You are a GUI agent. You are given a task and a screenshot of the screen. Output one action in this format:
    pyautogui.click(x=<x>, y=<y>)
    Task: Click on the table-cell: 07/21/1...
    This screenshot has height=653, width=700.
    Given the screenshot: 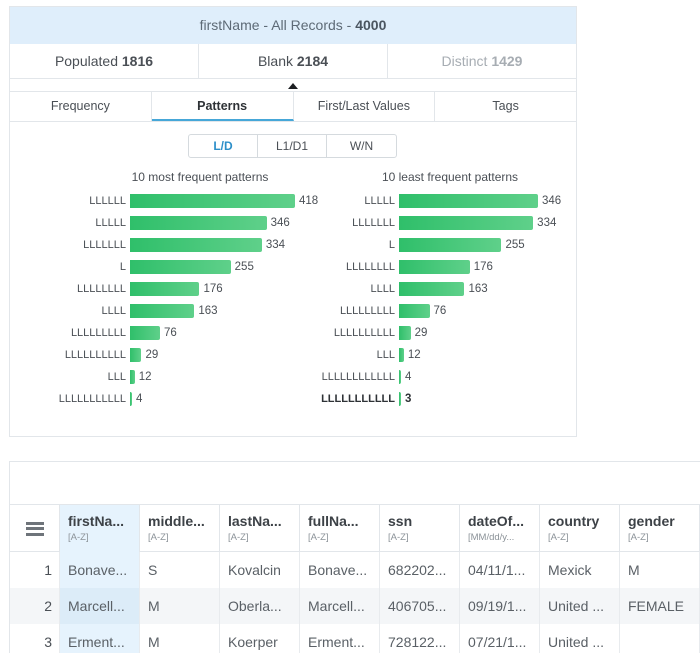 What is the action you would take?
    pyautogui.click(x=500, y=638)
    